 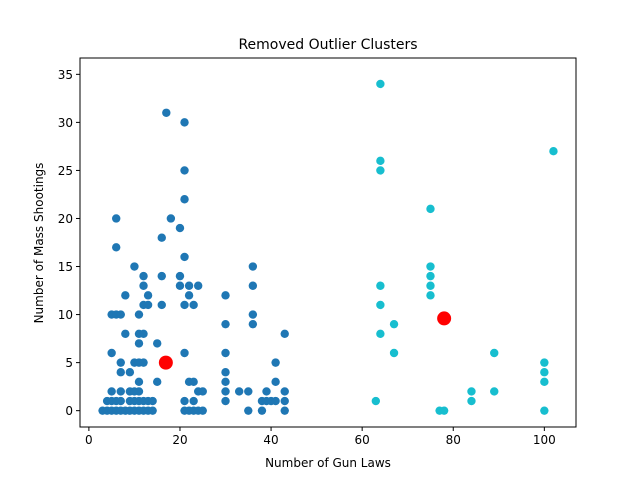 I want to click on y-tick-label: 20, so click(x=65, y=219).